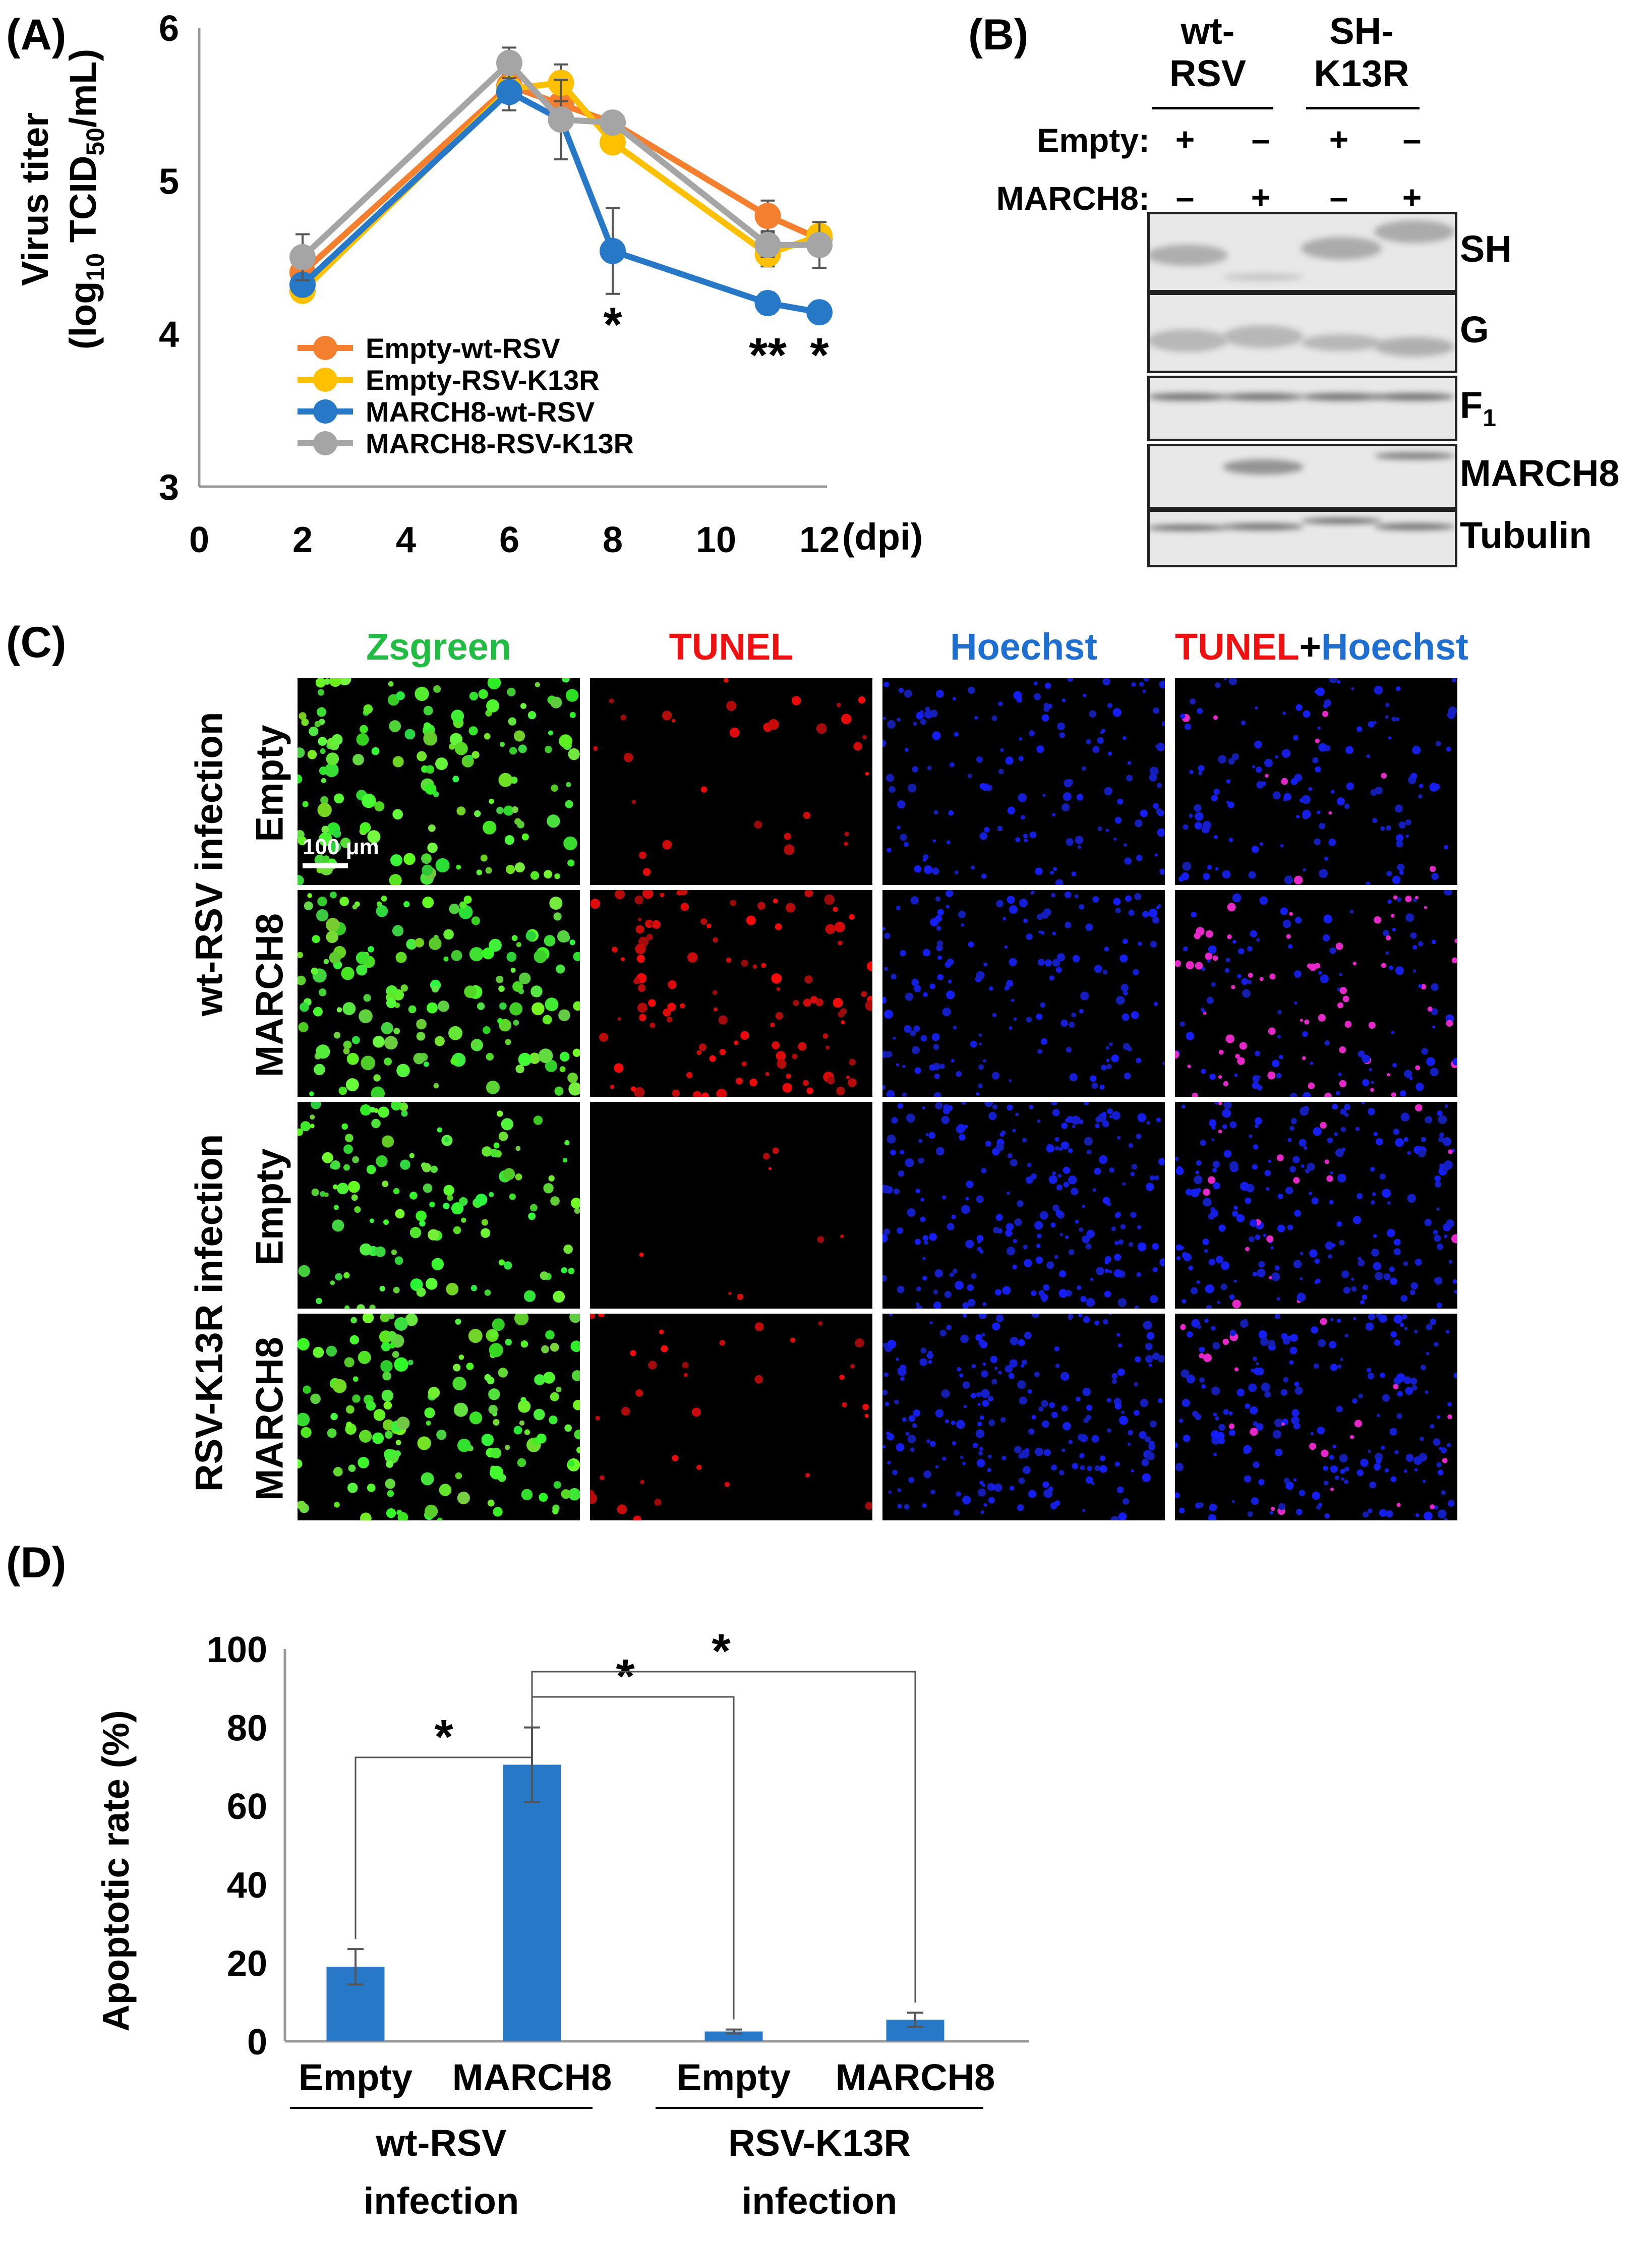  What do you see at coordinates (269, 1418) in the screenshot?
I see `micrograph-row-label-text: MARCH8` at bounding box center [269, 1418].